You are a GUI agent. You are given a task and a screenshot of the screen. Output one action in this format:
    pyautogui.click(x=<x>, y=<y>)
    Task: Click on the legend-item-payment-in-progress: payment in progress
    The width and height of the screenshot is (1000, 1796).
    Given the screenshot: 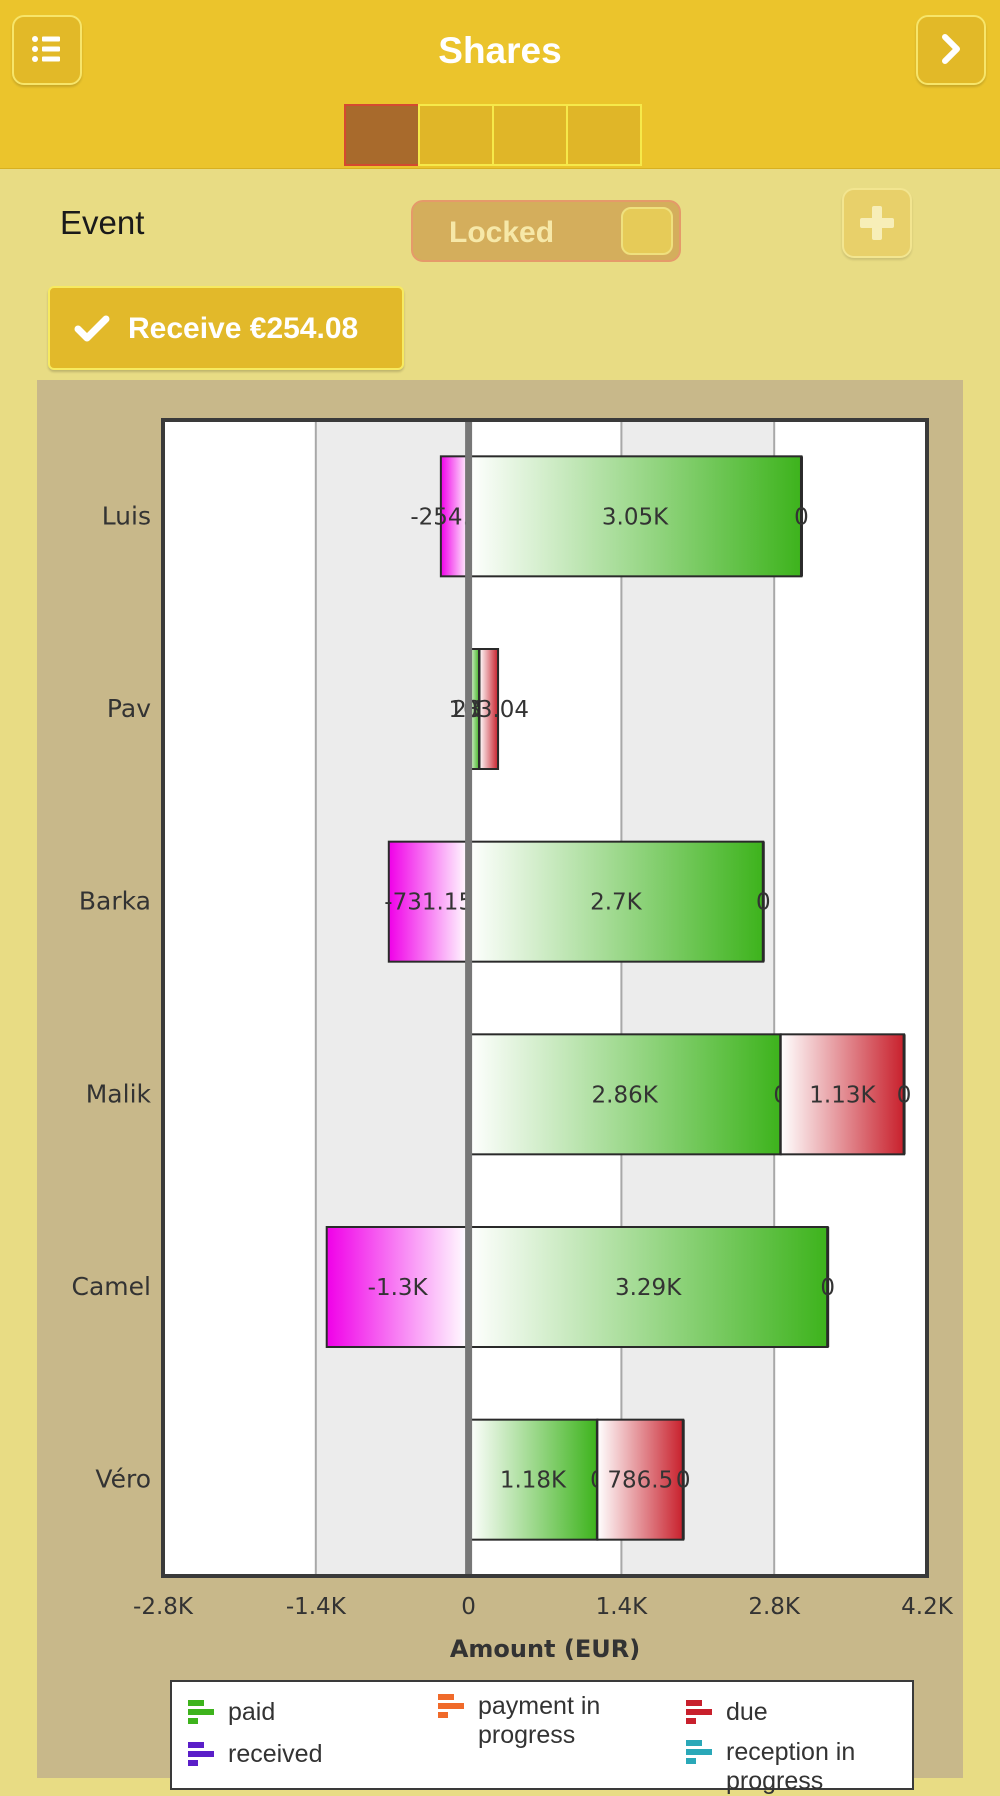 What is the action you would take?
    pyautogui.click(x=543, y=1721)
    